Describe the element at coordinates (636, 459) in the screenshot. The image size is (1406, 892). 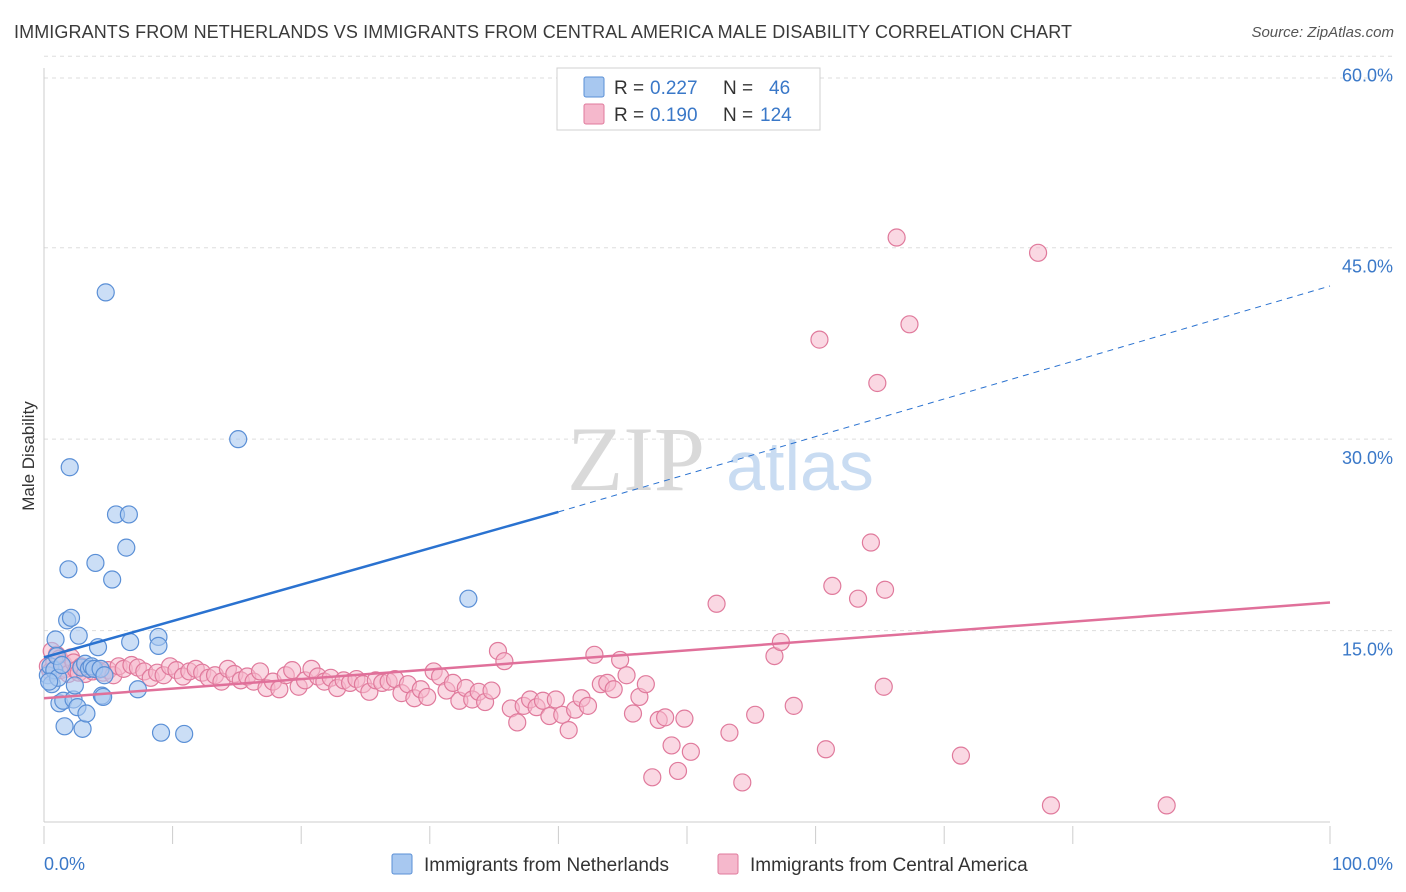
I see `watermark-zip: ZIP` at that location.